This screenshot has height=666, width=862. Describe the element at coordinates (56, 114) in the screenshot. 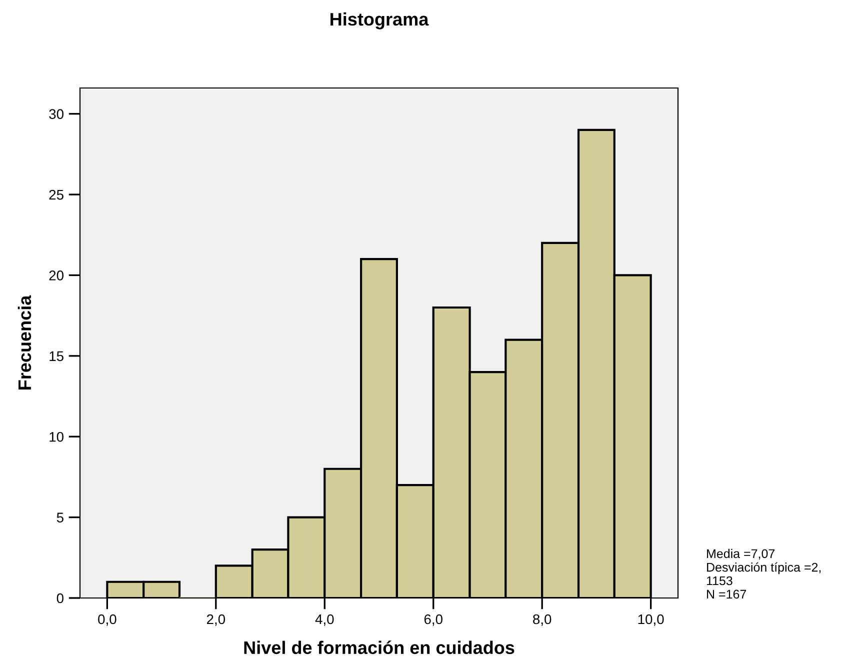

I see `y-tick-label: 30` at that location.